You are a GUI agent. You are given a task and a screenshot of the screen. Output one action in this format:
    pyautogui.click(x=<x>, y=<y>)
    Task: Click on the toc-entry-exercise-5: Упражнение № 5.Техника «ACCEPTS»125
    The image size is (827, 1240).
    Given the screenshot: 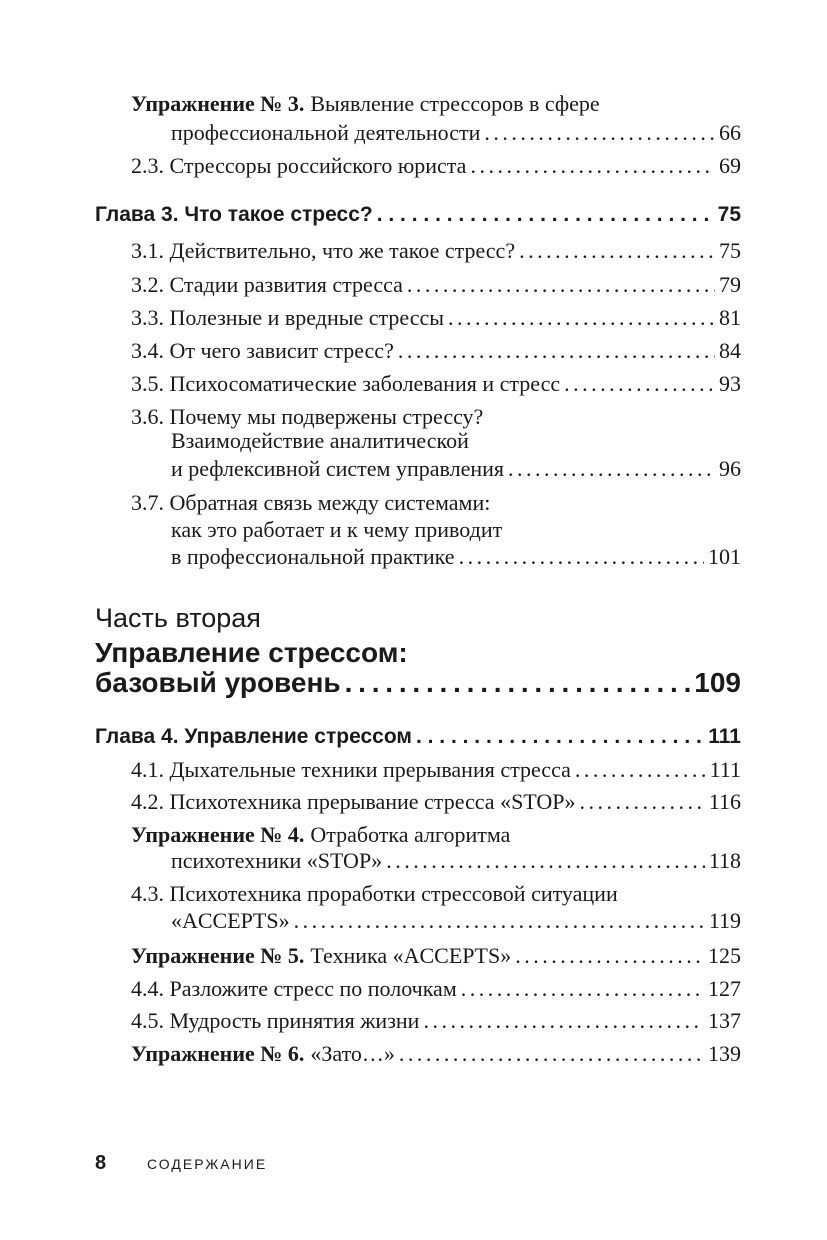 What is the action you would take?
    pyautogui.click(x=436, y=956)
    